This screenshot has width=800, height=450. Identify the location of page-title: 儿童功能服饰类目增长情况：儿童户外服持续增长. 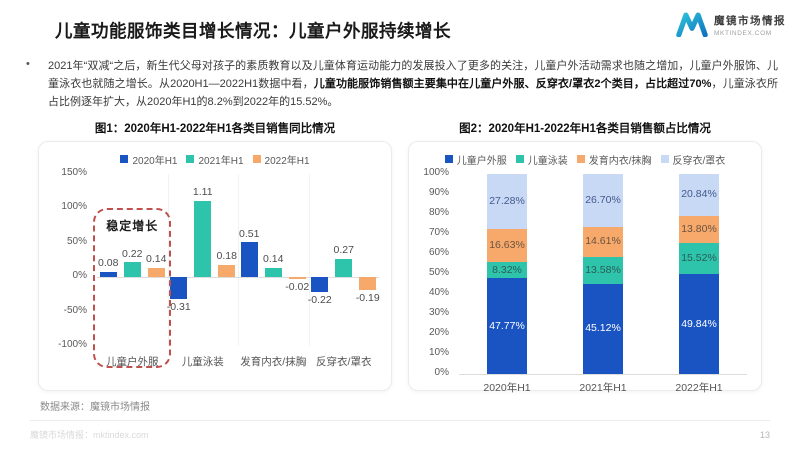
(253, 31).